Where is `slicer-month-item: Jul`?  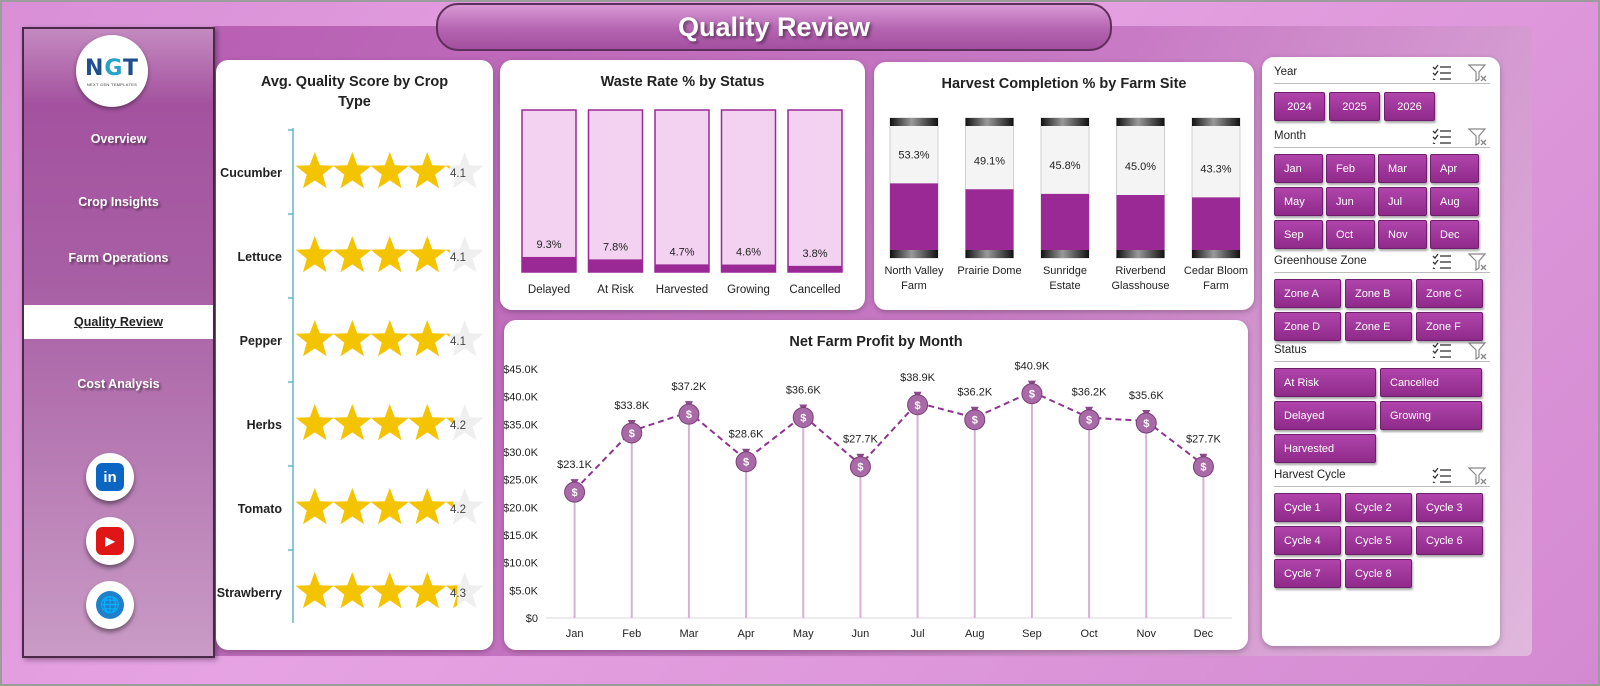 slicer-month-item: Jul is located at coordinates (1402, 201).